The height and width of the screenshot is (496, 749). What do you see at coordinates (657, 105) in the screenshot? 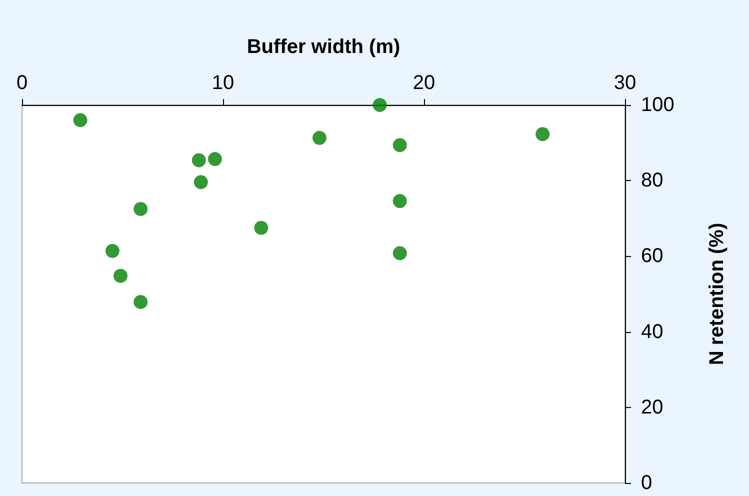
I see `y-tick-label: 100` at bounding box center [657, 105].